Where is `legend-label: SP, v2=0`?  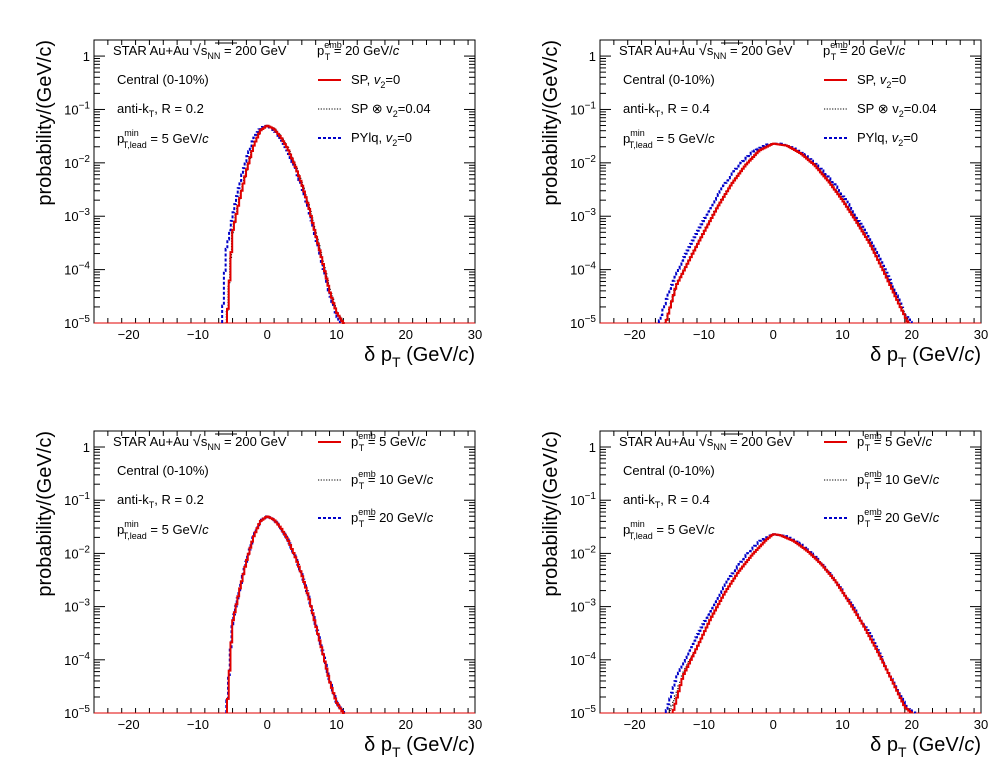 legend-label: SP, v2=0 is located at coordinates (375, 81).